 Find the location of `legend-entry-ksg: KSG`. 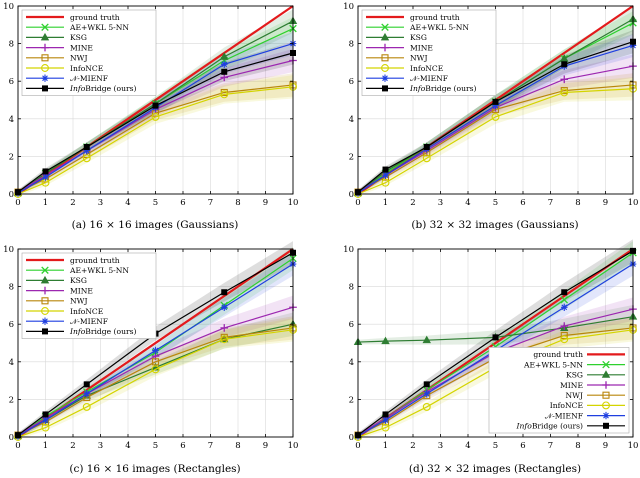

legend-entry-ksg: KSG is located at coordinates (396, 37).